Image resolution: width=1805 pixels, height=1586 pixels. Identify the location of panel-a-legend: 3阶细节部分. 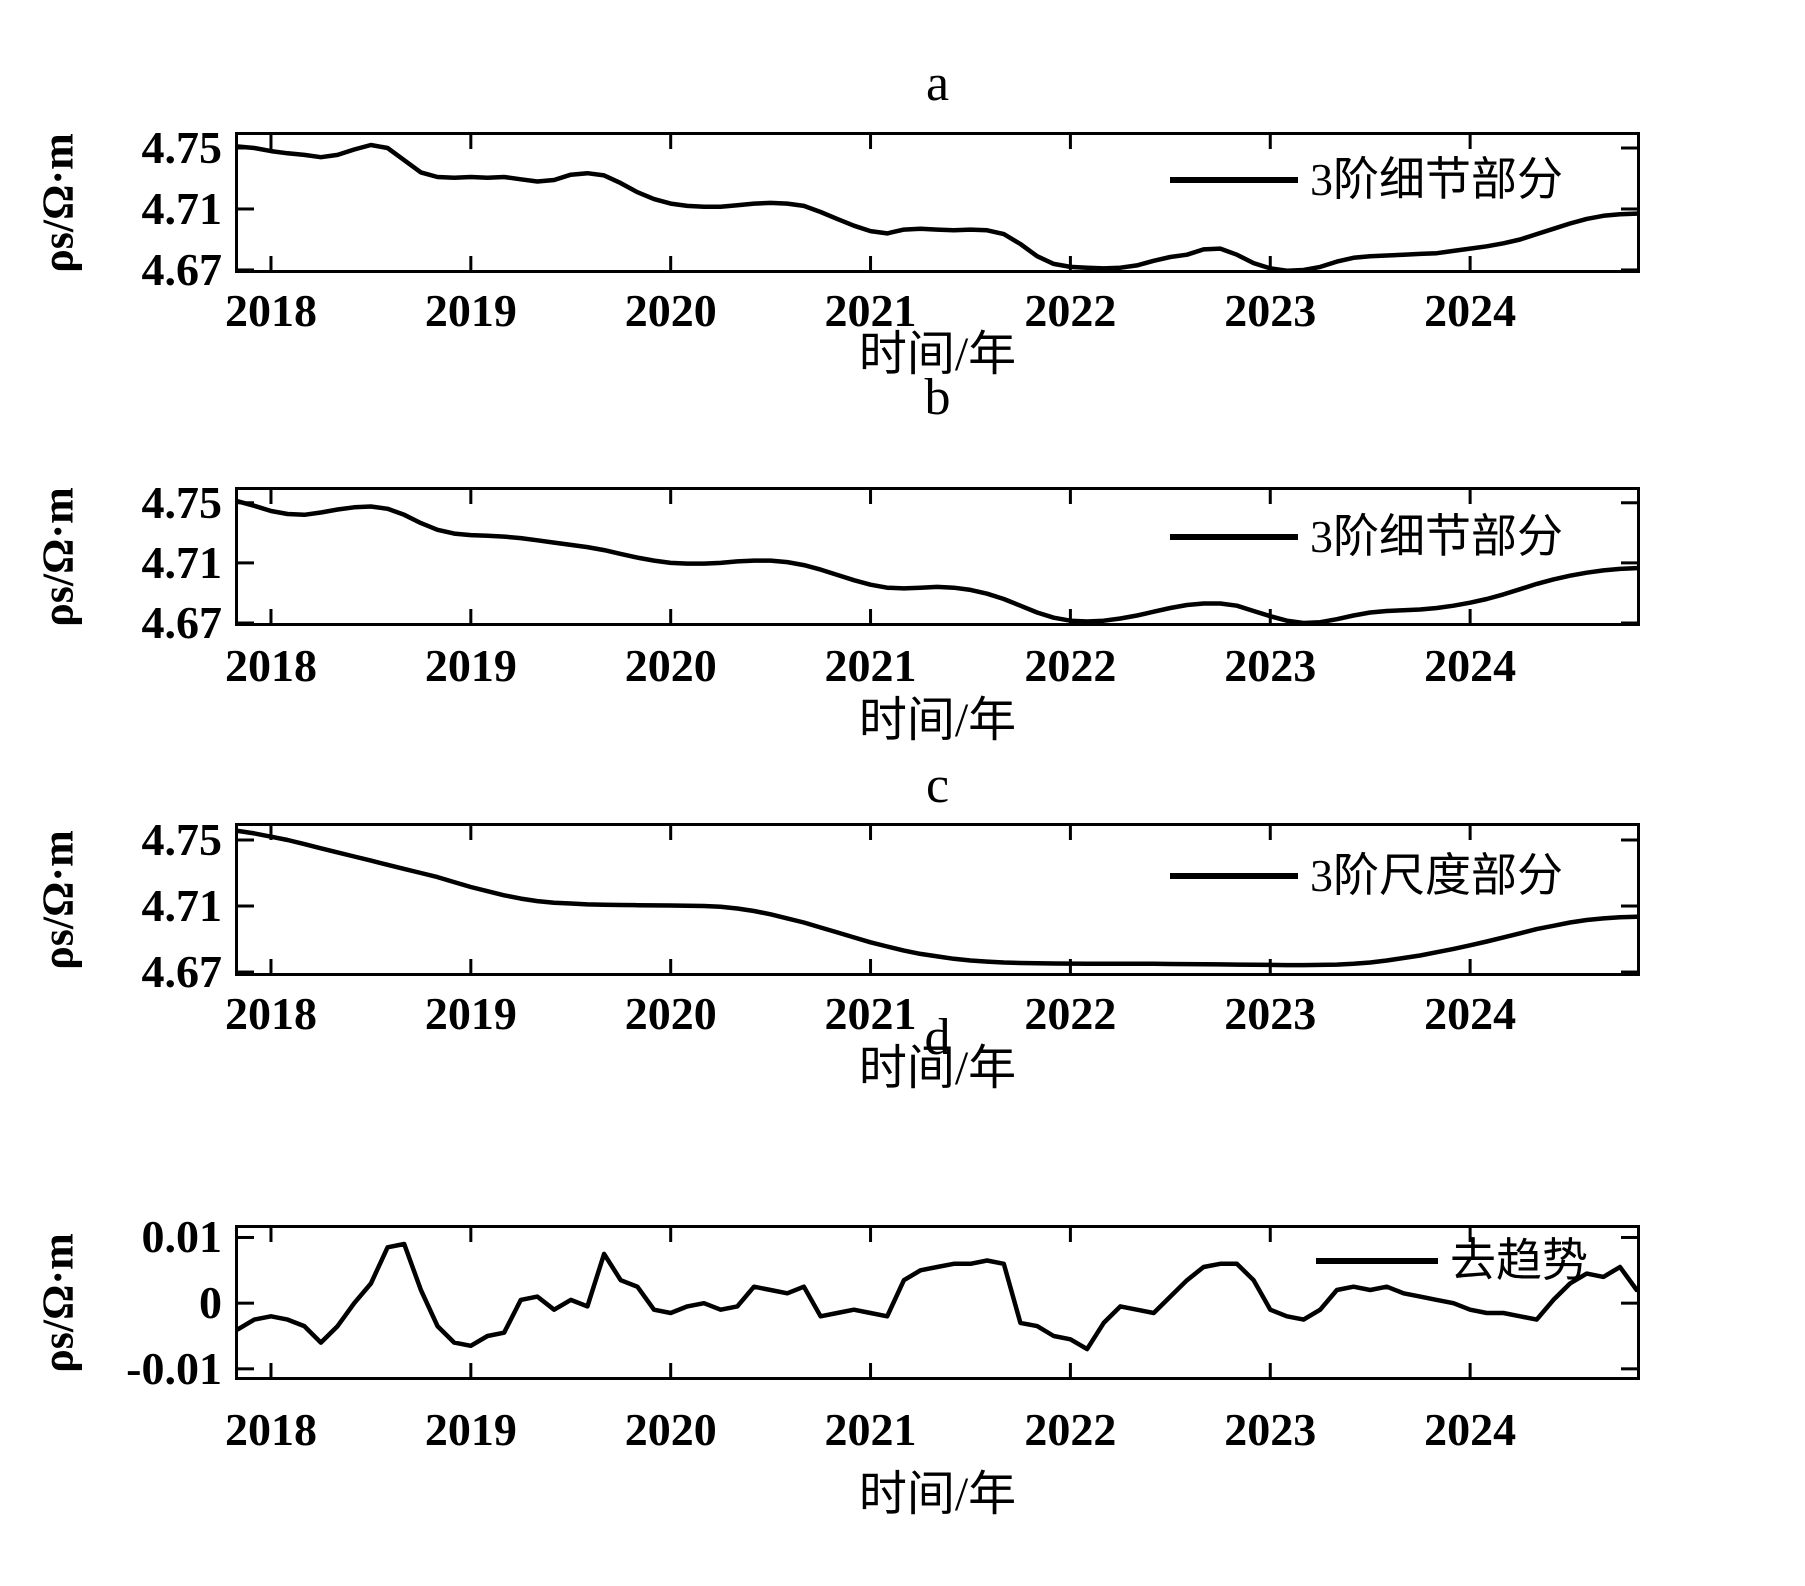
(1366, 180).